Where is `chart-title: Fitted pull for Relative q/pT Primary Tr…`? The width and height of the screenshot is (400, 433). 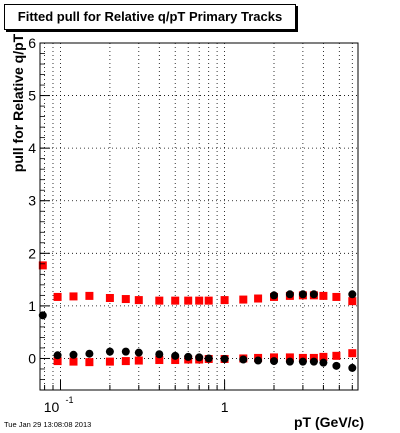
chart-title: Fitted pull for Relative q/pT Primary Tr… is located at coordinates (150, 16).